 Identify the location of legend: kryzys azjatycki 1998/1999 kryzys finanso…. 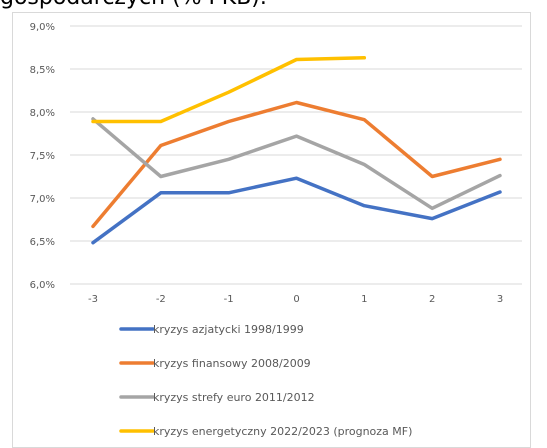
(265, 380).